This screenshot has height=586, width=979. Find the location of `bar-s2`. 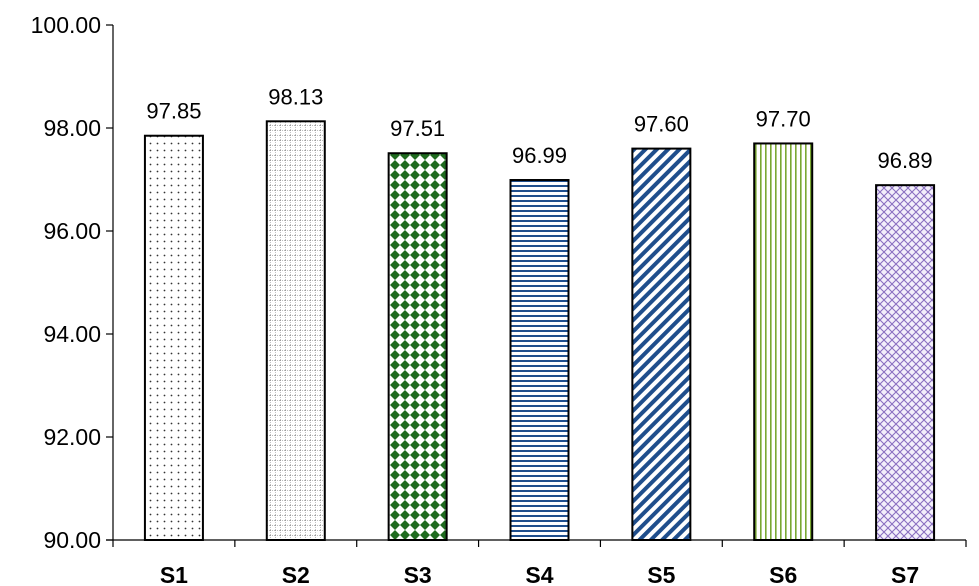

bar-s2 is located at coordinates (295, 331).